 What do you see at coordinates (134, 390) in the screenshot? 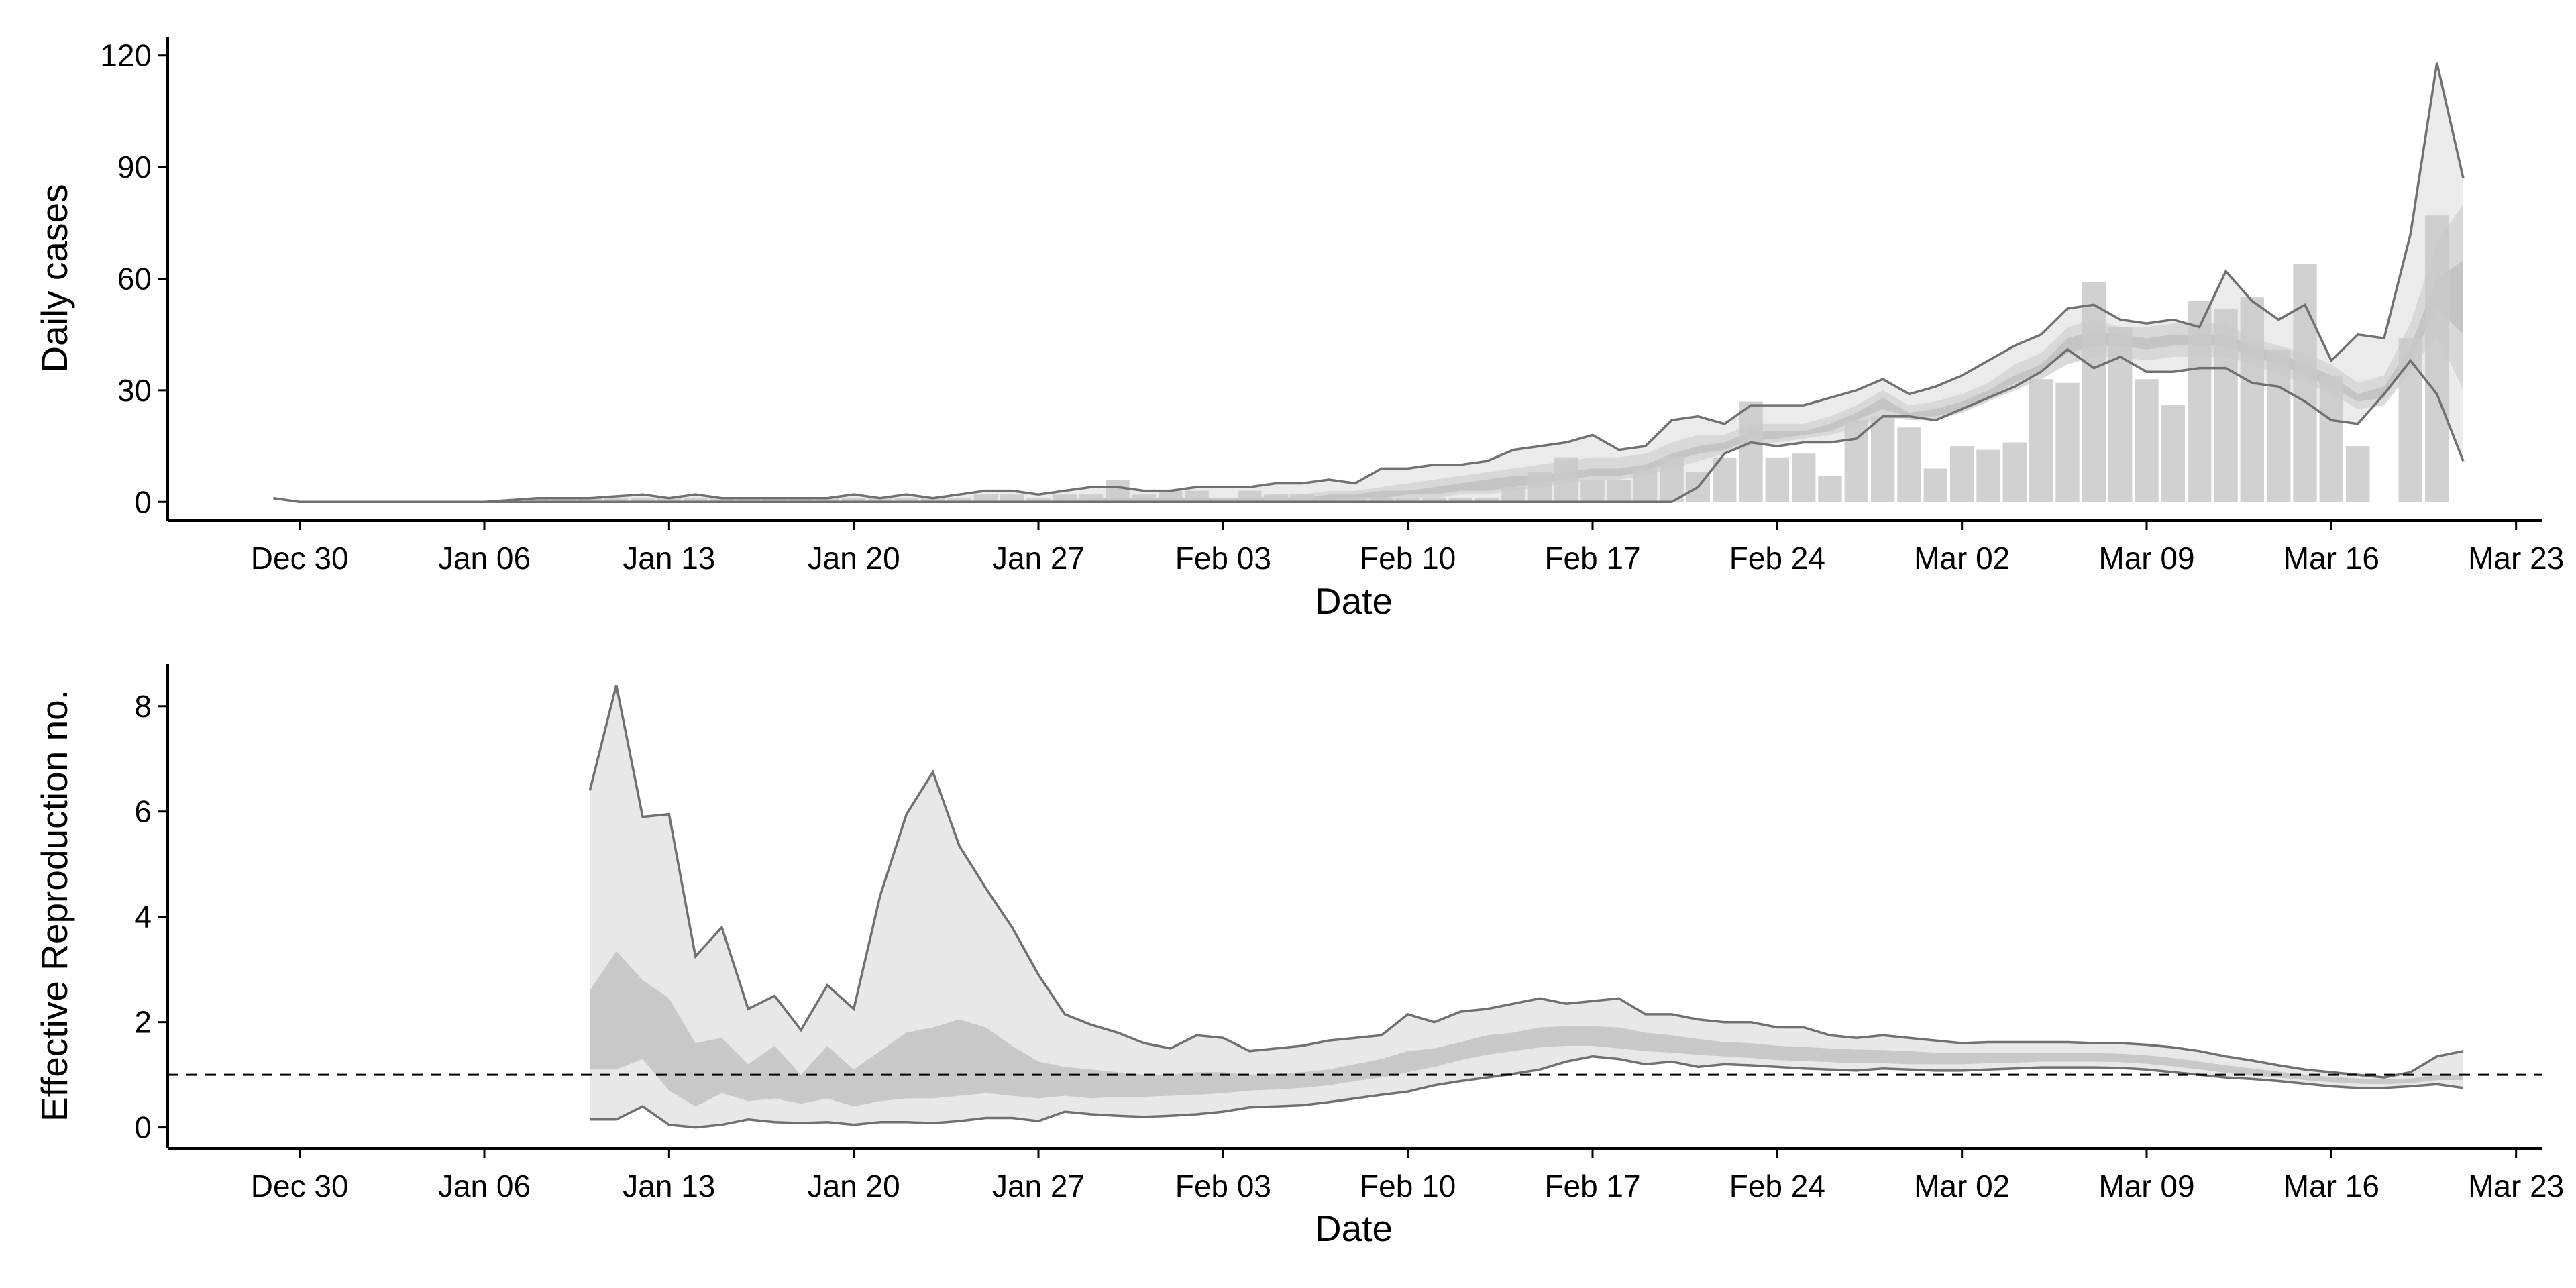
I see `cases-y-tick-label: 30` at bounding box center [134, 390].